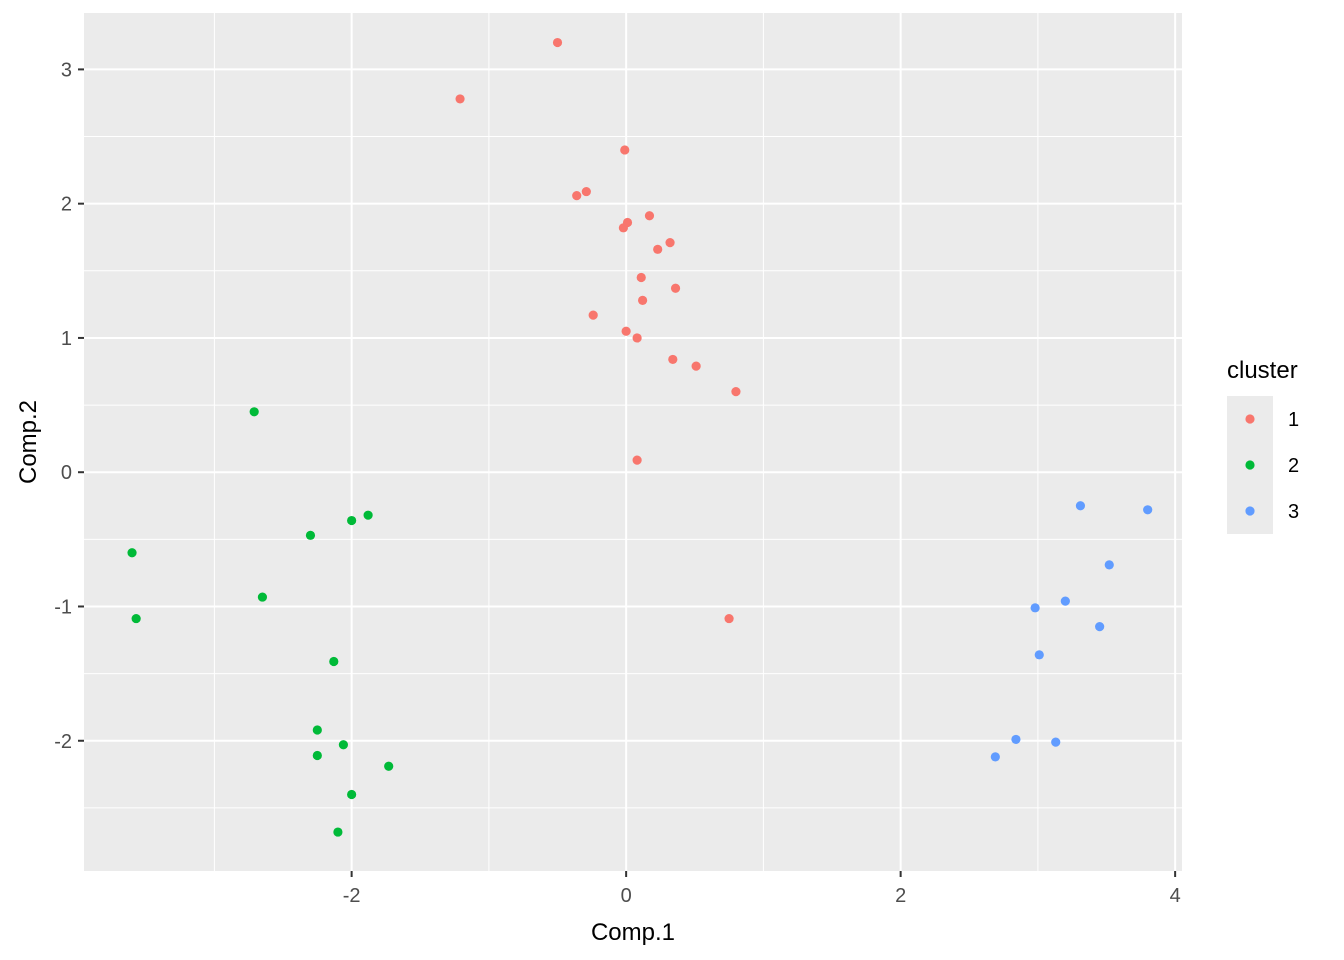  What do you see at coordinates (63, 607) in the screenshot?
I see `y-tick-label: -1` at bounding box center [63, 607].